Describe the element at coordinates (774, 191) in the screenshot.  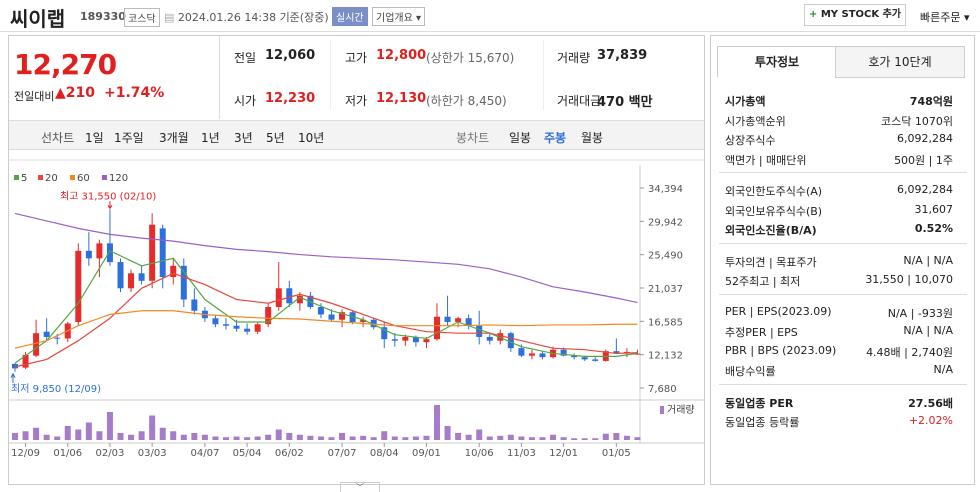
I see `info-label: 외국인한도주식수(A)` at that location.